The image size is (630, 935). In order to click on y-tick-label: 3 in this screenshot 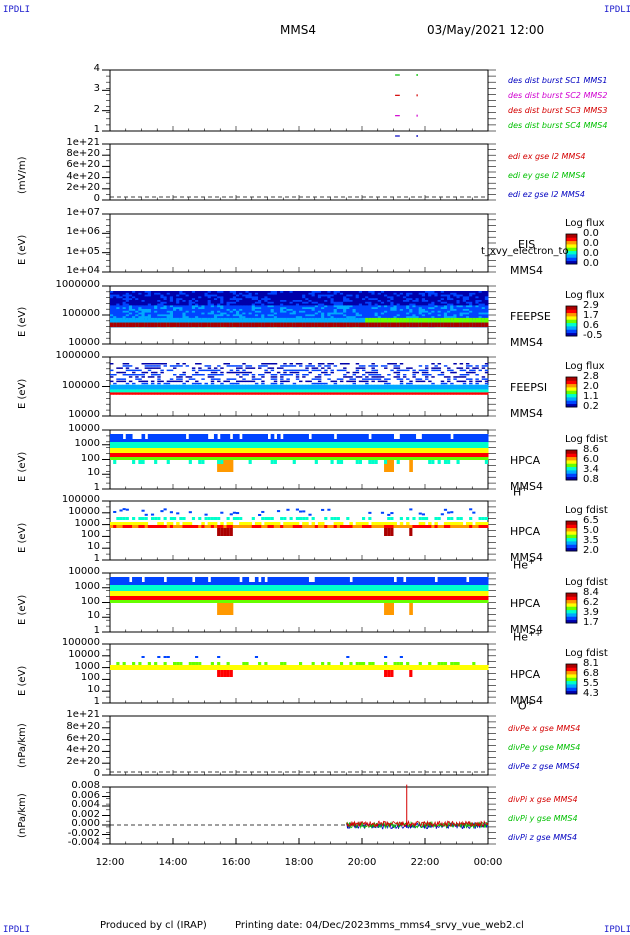, I will do `click(97, 88)`.